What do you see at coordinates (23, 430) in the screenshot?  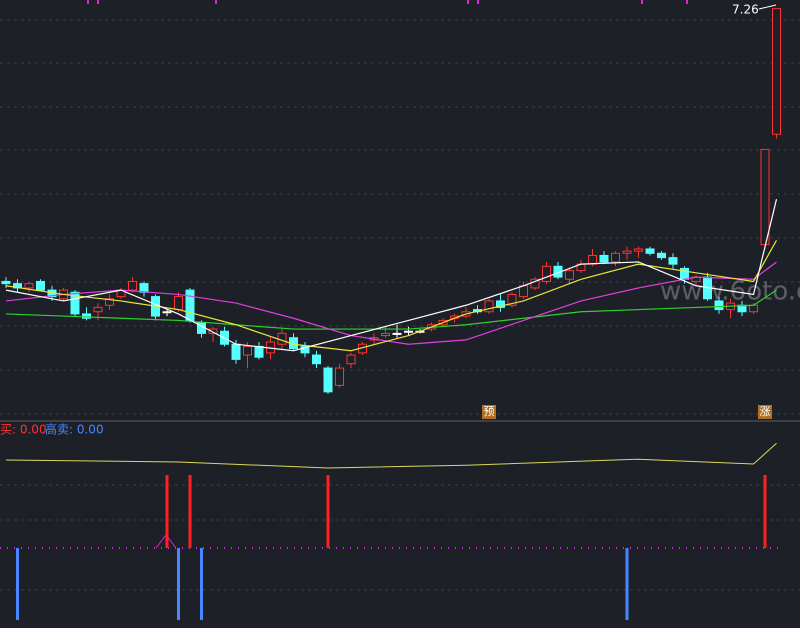 I see `buy-label: 买: 0.00` at bounding box center [23, 430].